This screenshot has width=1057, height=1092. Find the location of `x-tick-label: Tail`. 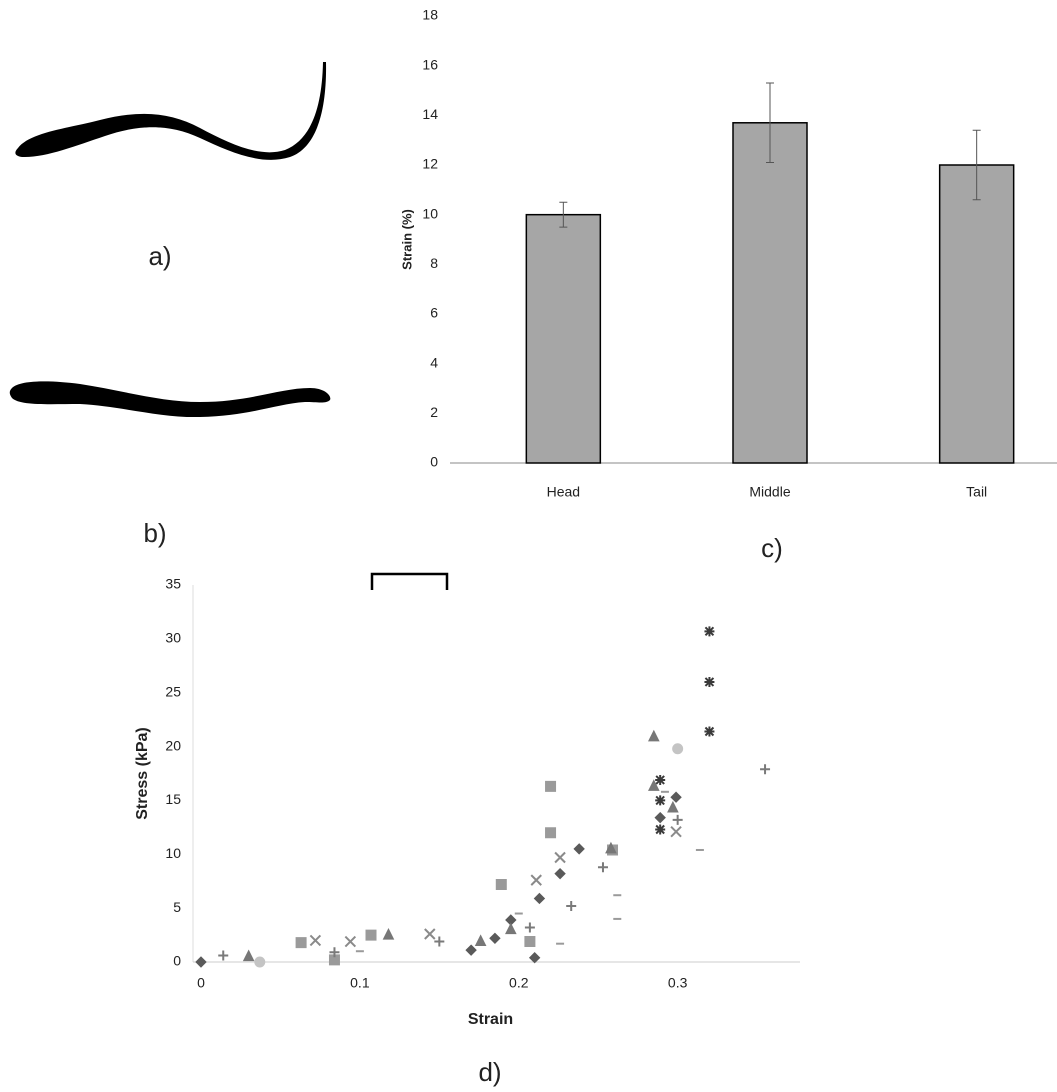

x-tick-label: Tail is located at coordinates (976, 492).